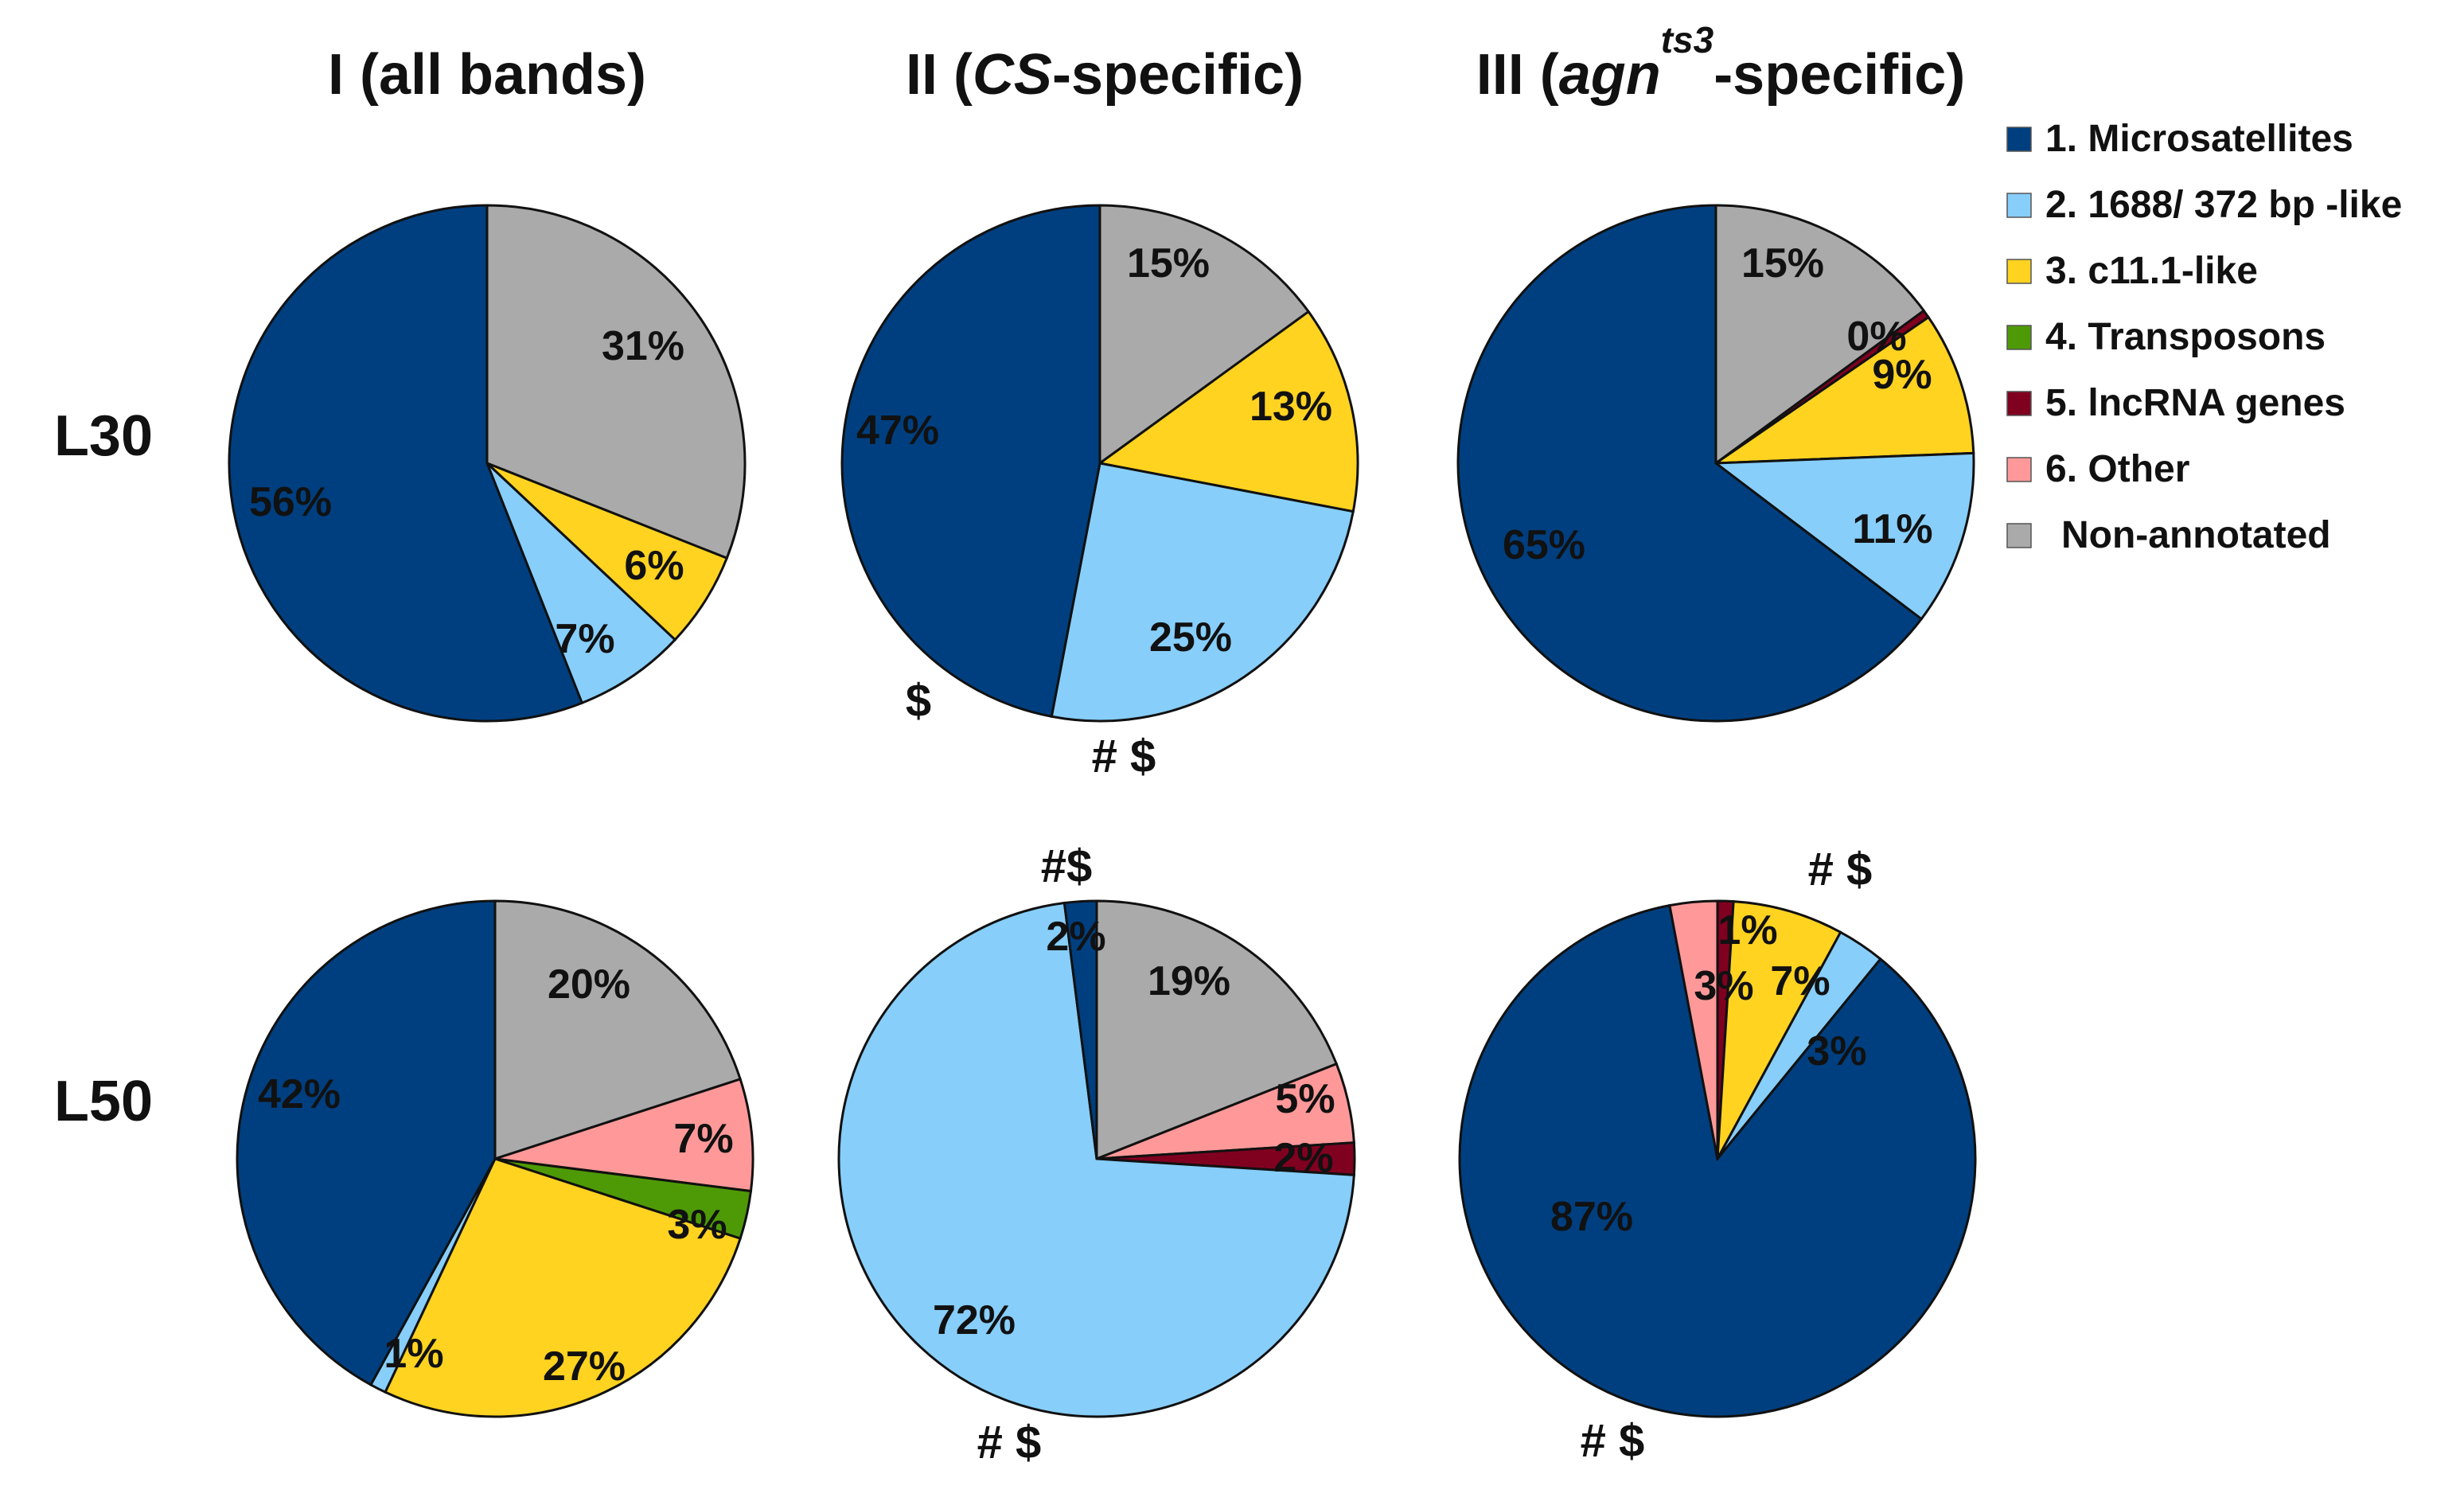 The image size is (2464, 1509). Describe the element at coordinates (1189, 981) in the screenshot. I see `data-label: 19%` at that location.